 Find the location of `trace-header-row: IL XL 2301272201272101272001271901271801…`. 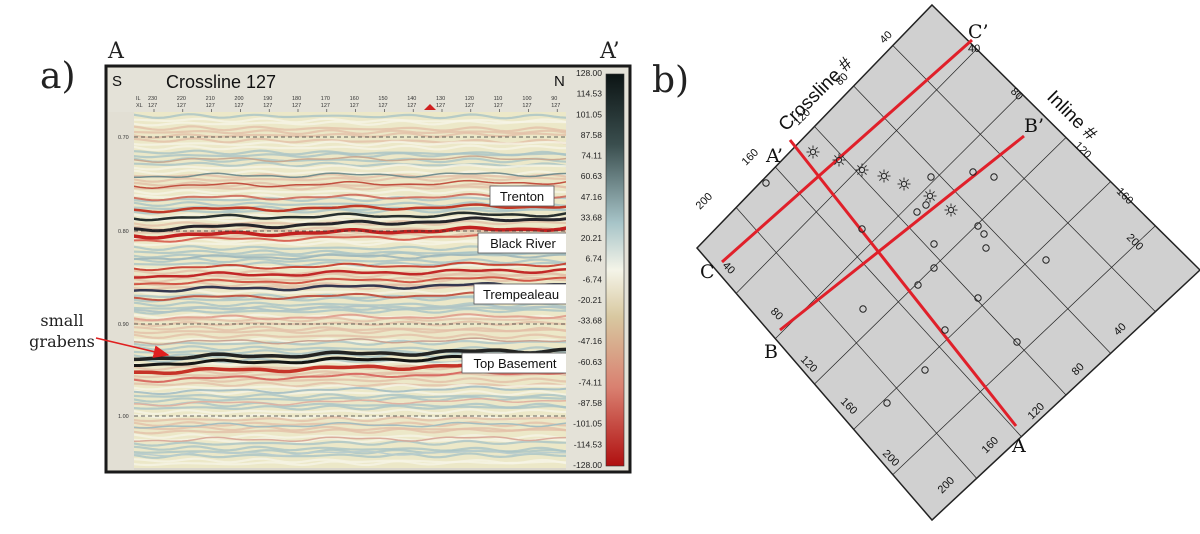

trace-header-row: IL XL 2301272201272101272001271901271801… is located at coordinates (348, 104).